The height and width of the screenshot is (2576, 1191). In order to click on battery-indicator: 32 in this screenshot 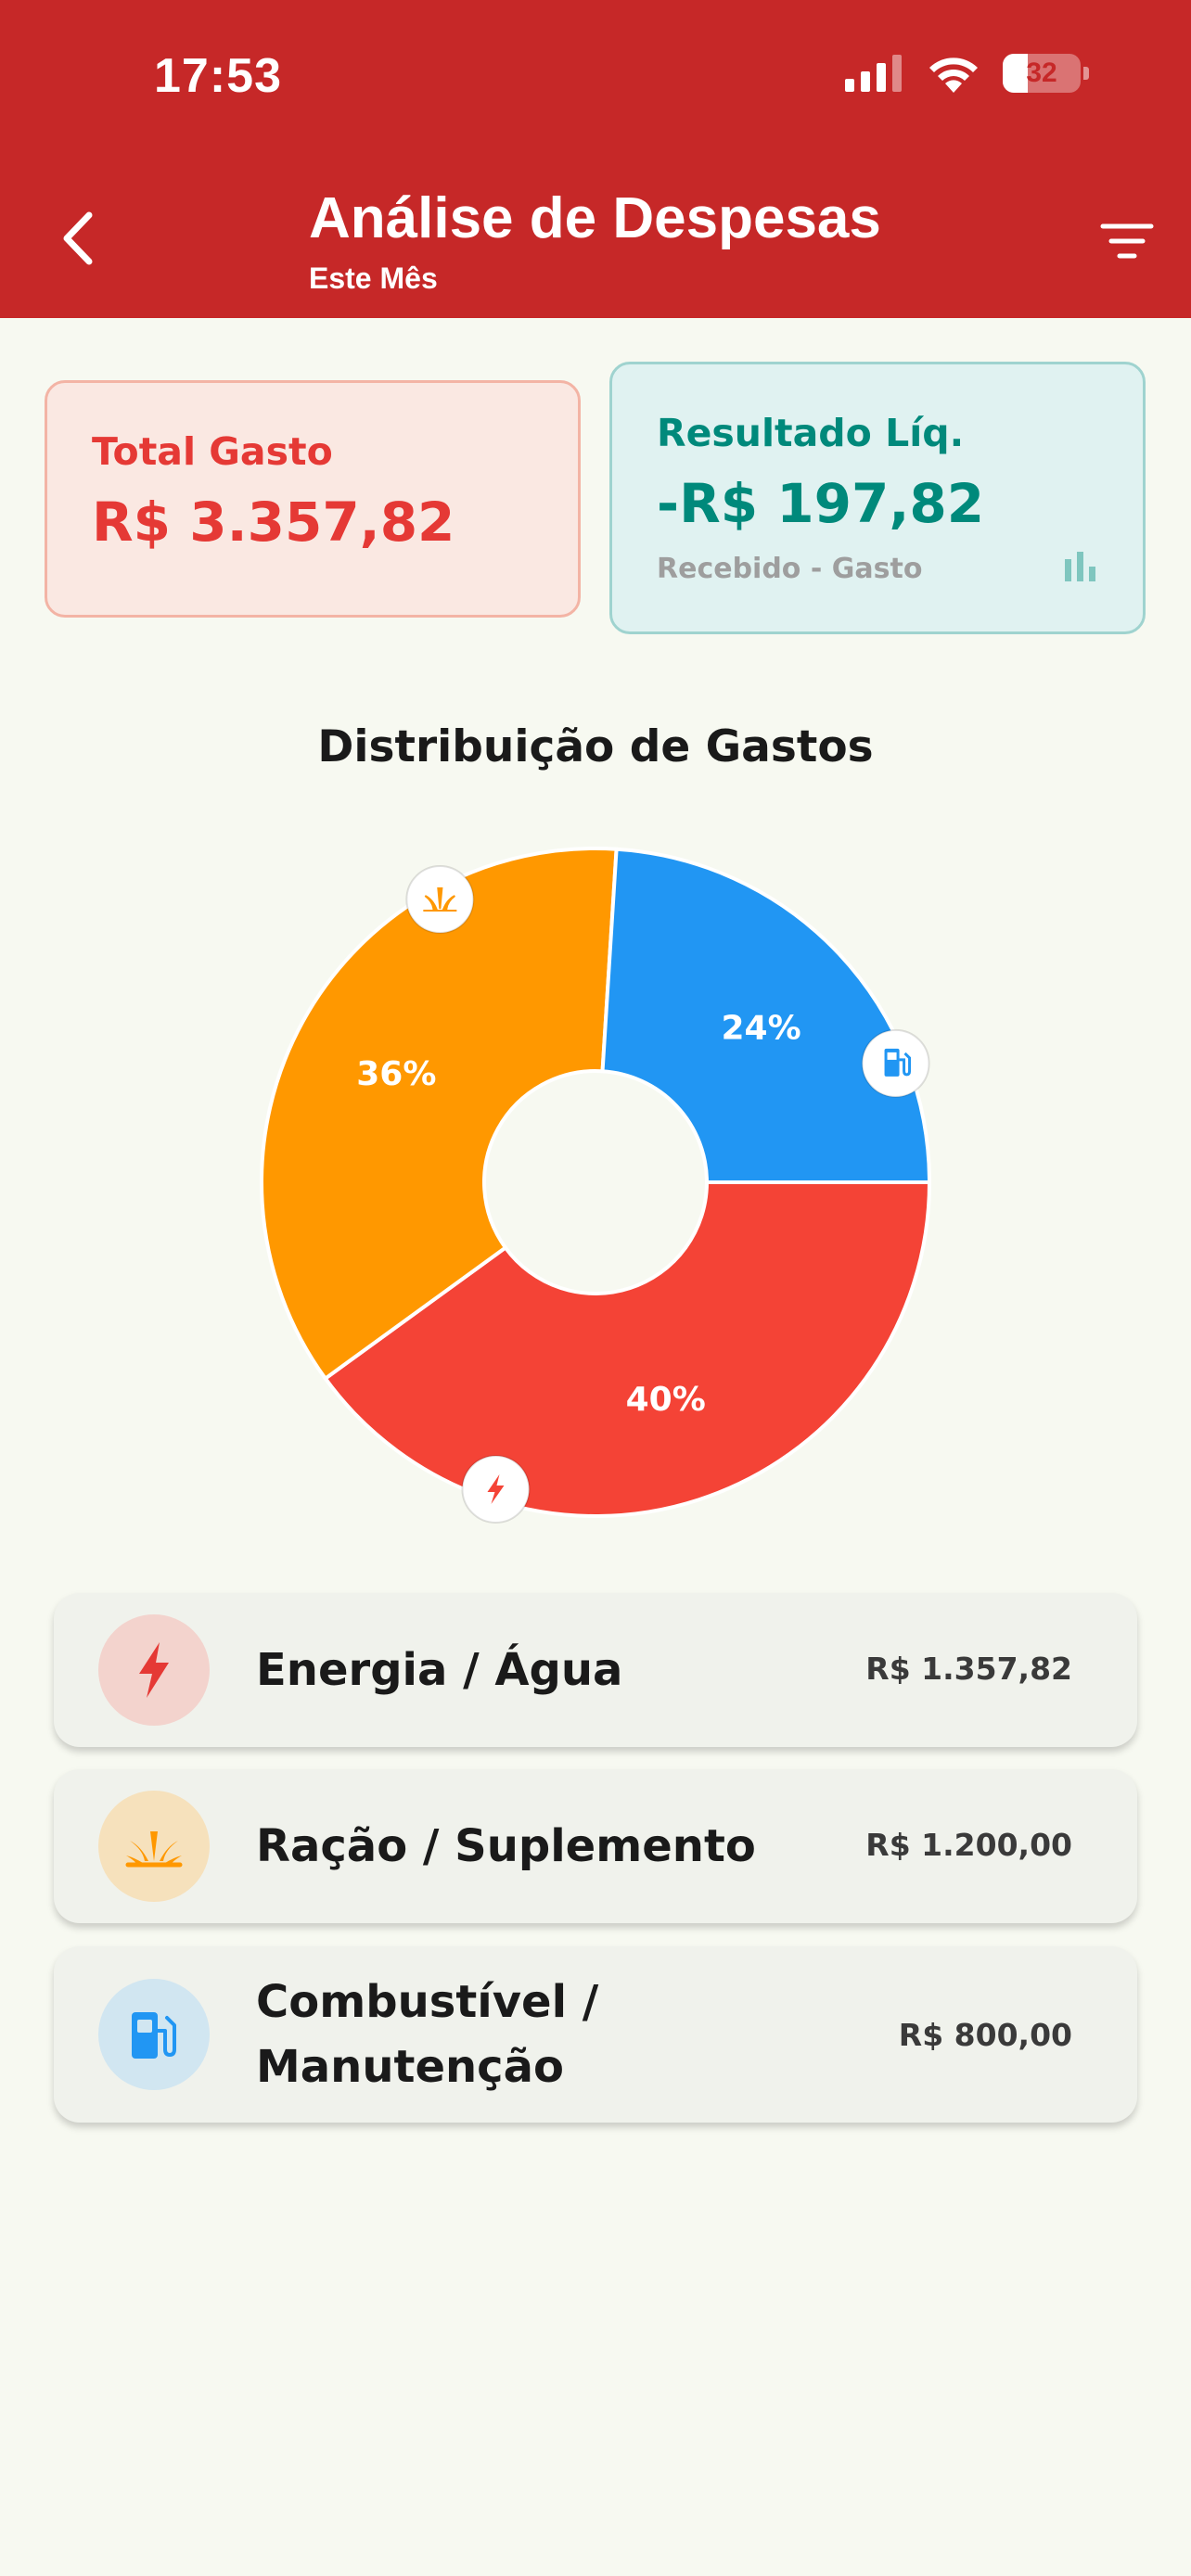, I will do `click(1042, 74)`.